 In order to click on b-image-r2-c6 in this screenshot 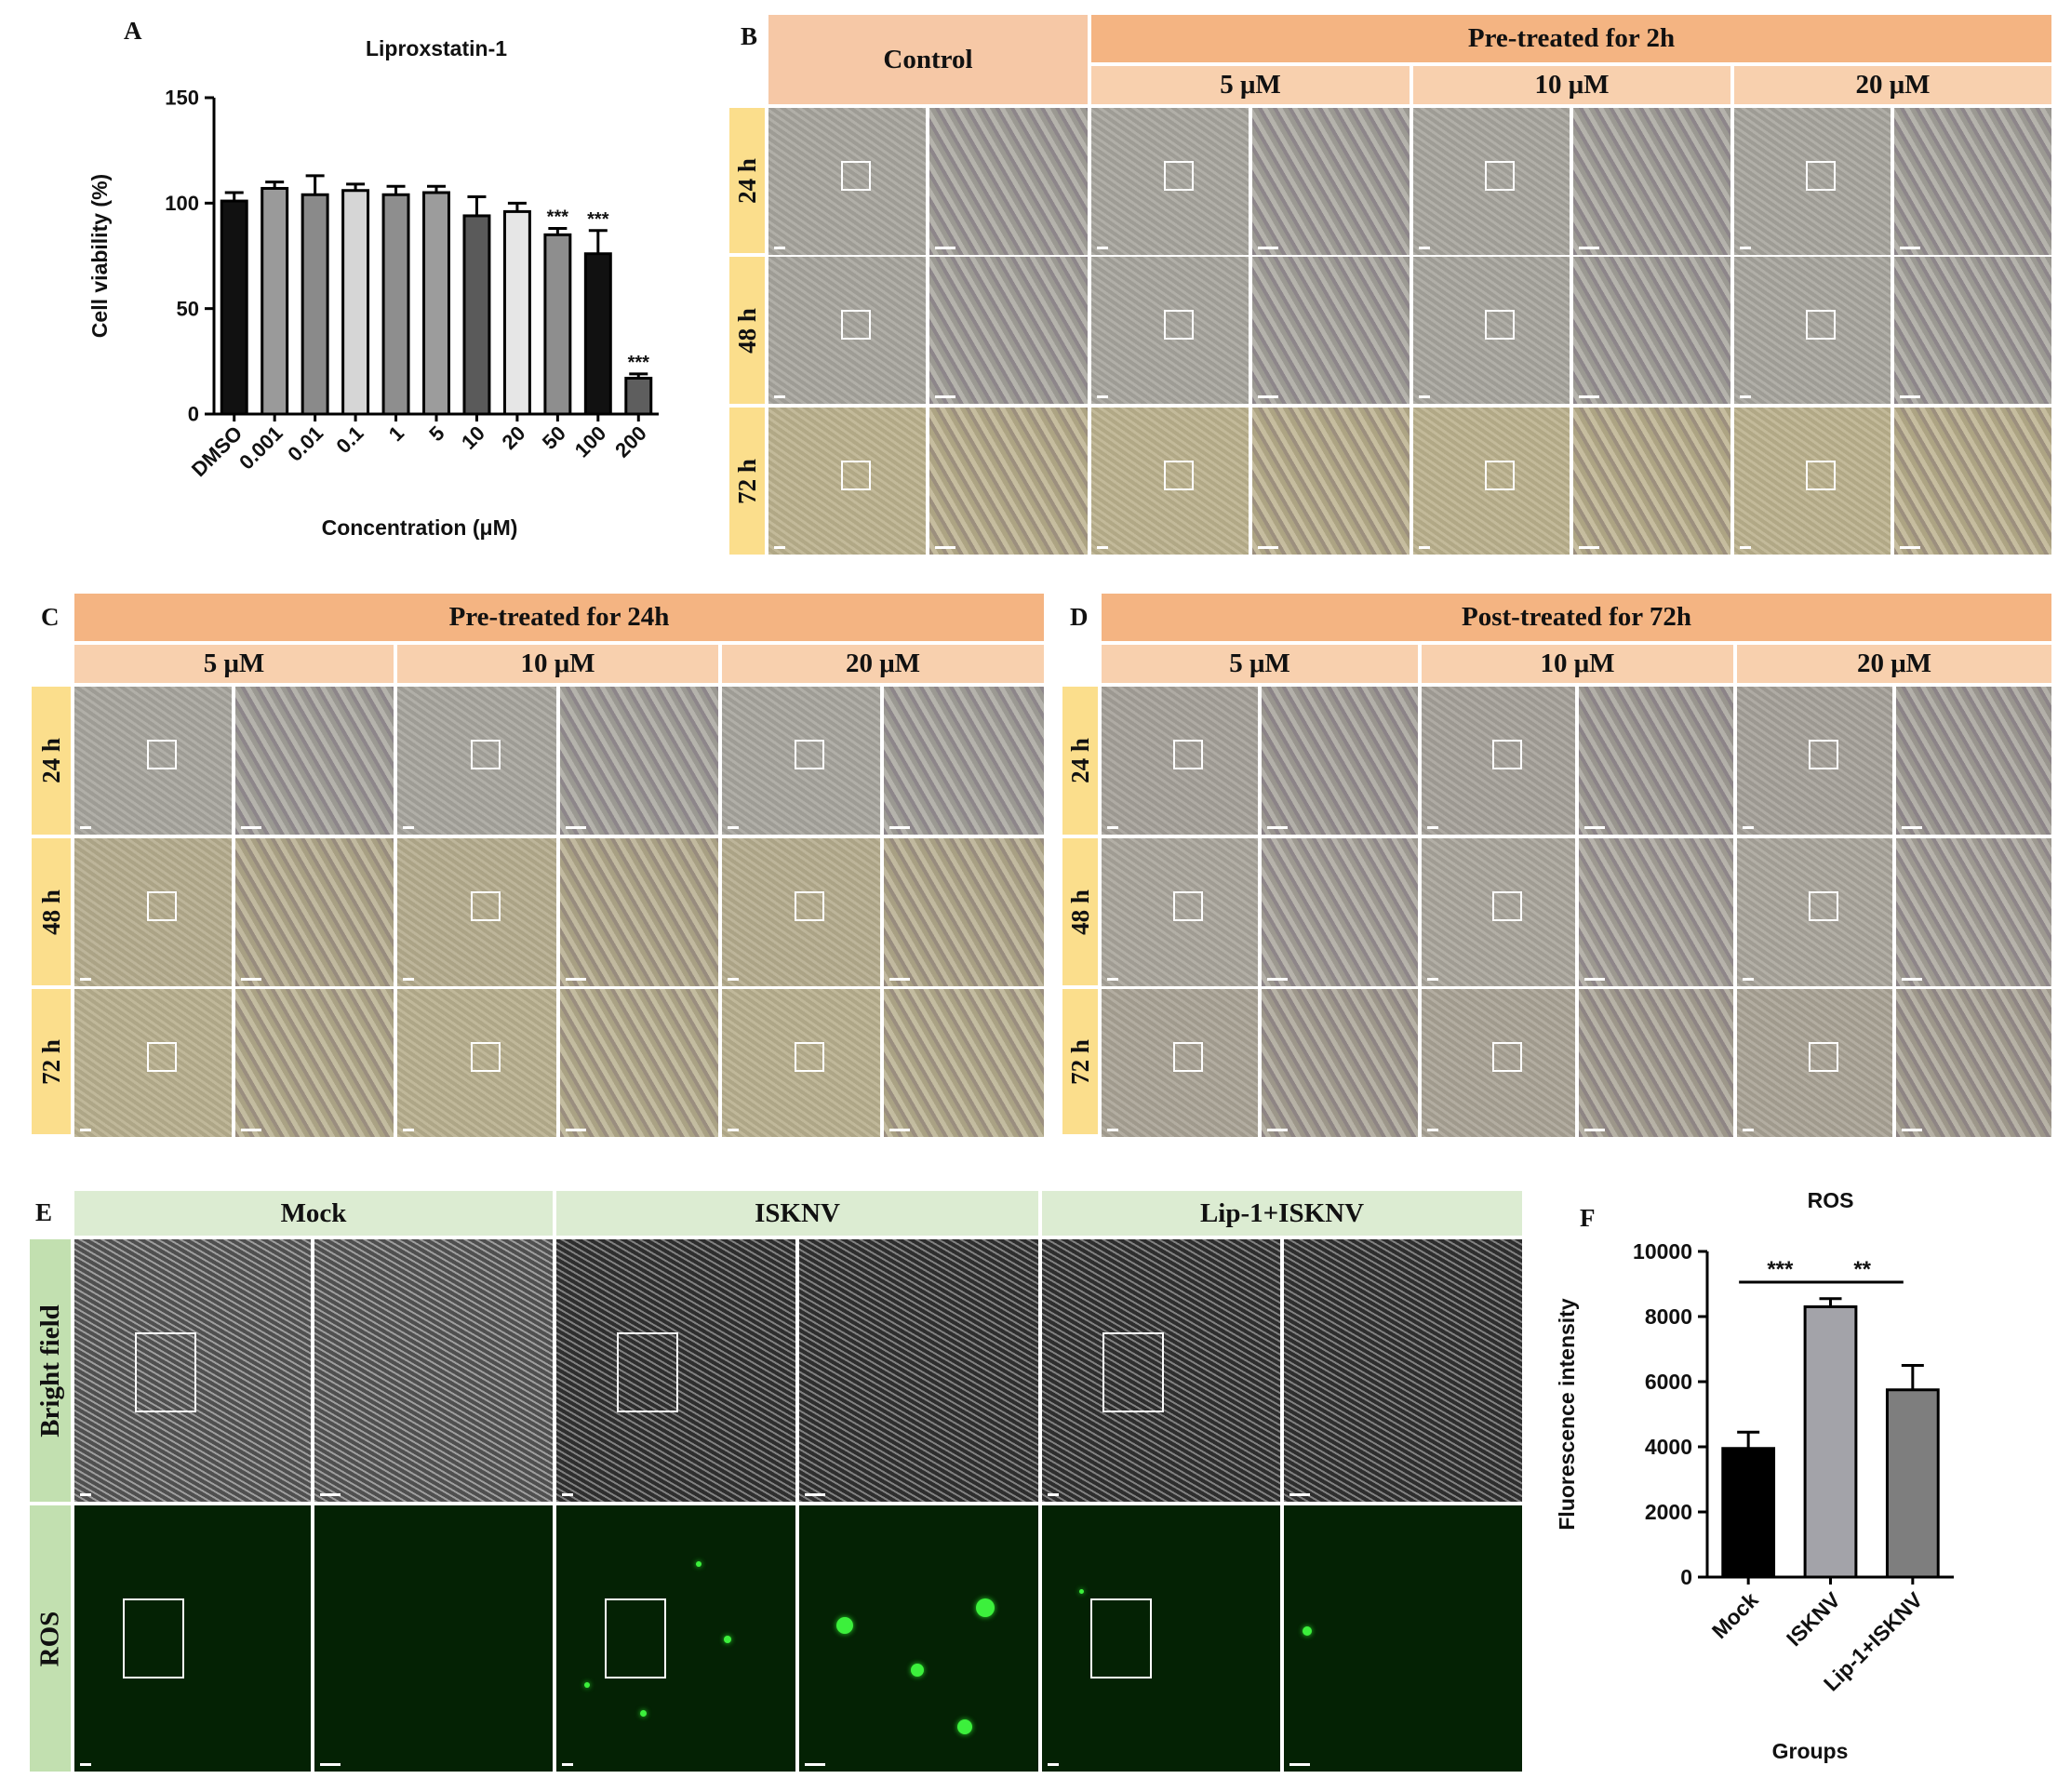, I will do `click(1651, 330)`.